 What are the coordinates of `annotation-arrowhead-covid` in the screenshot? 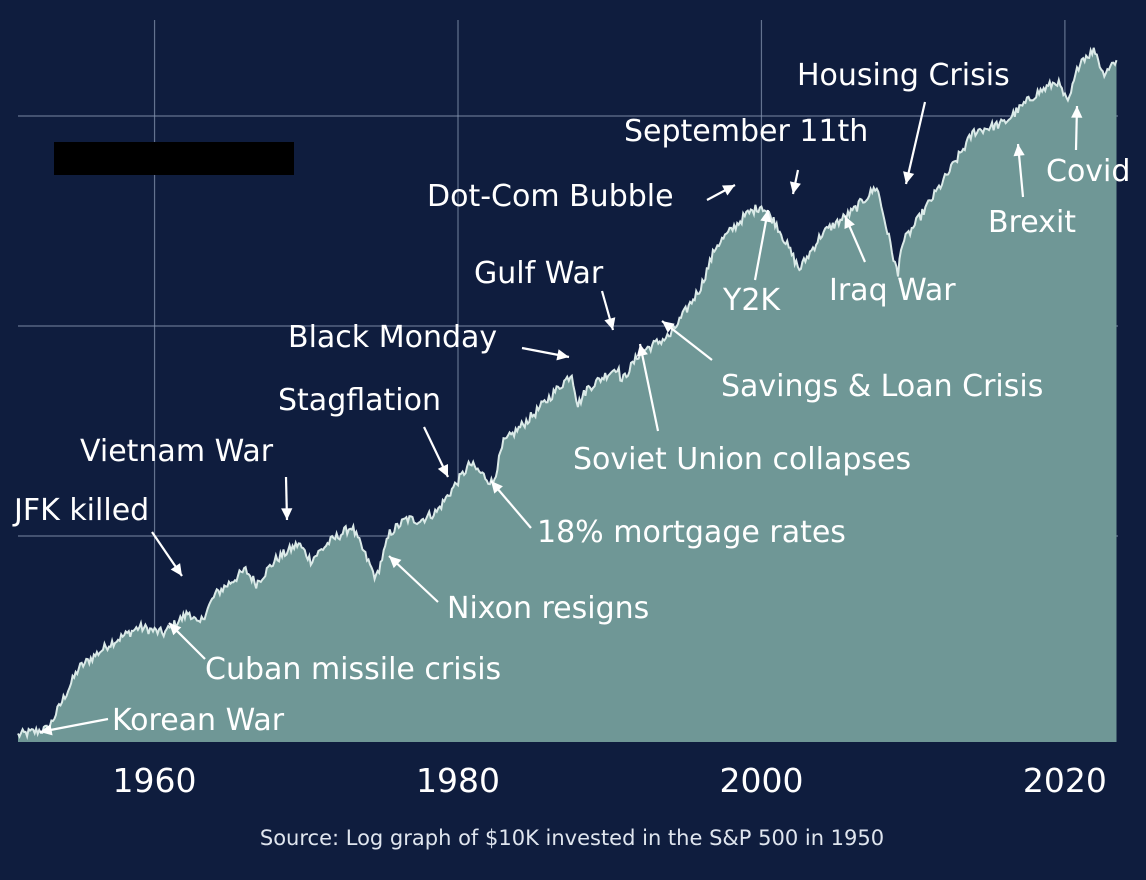 It's located at (1077, 112).